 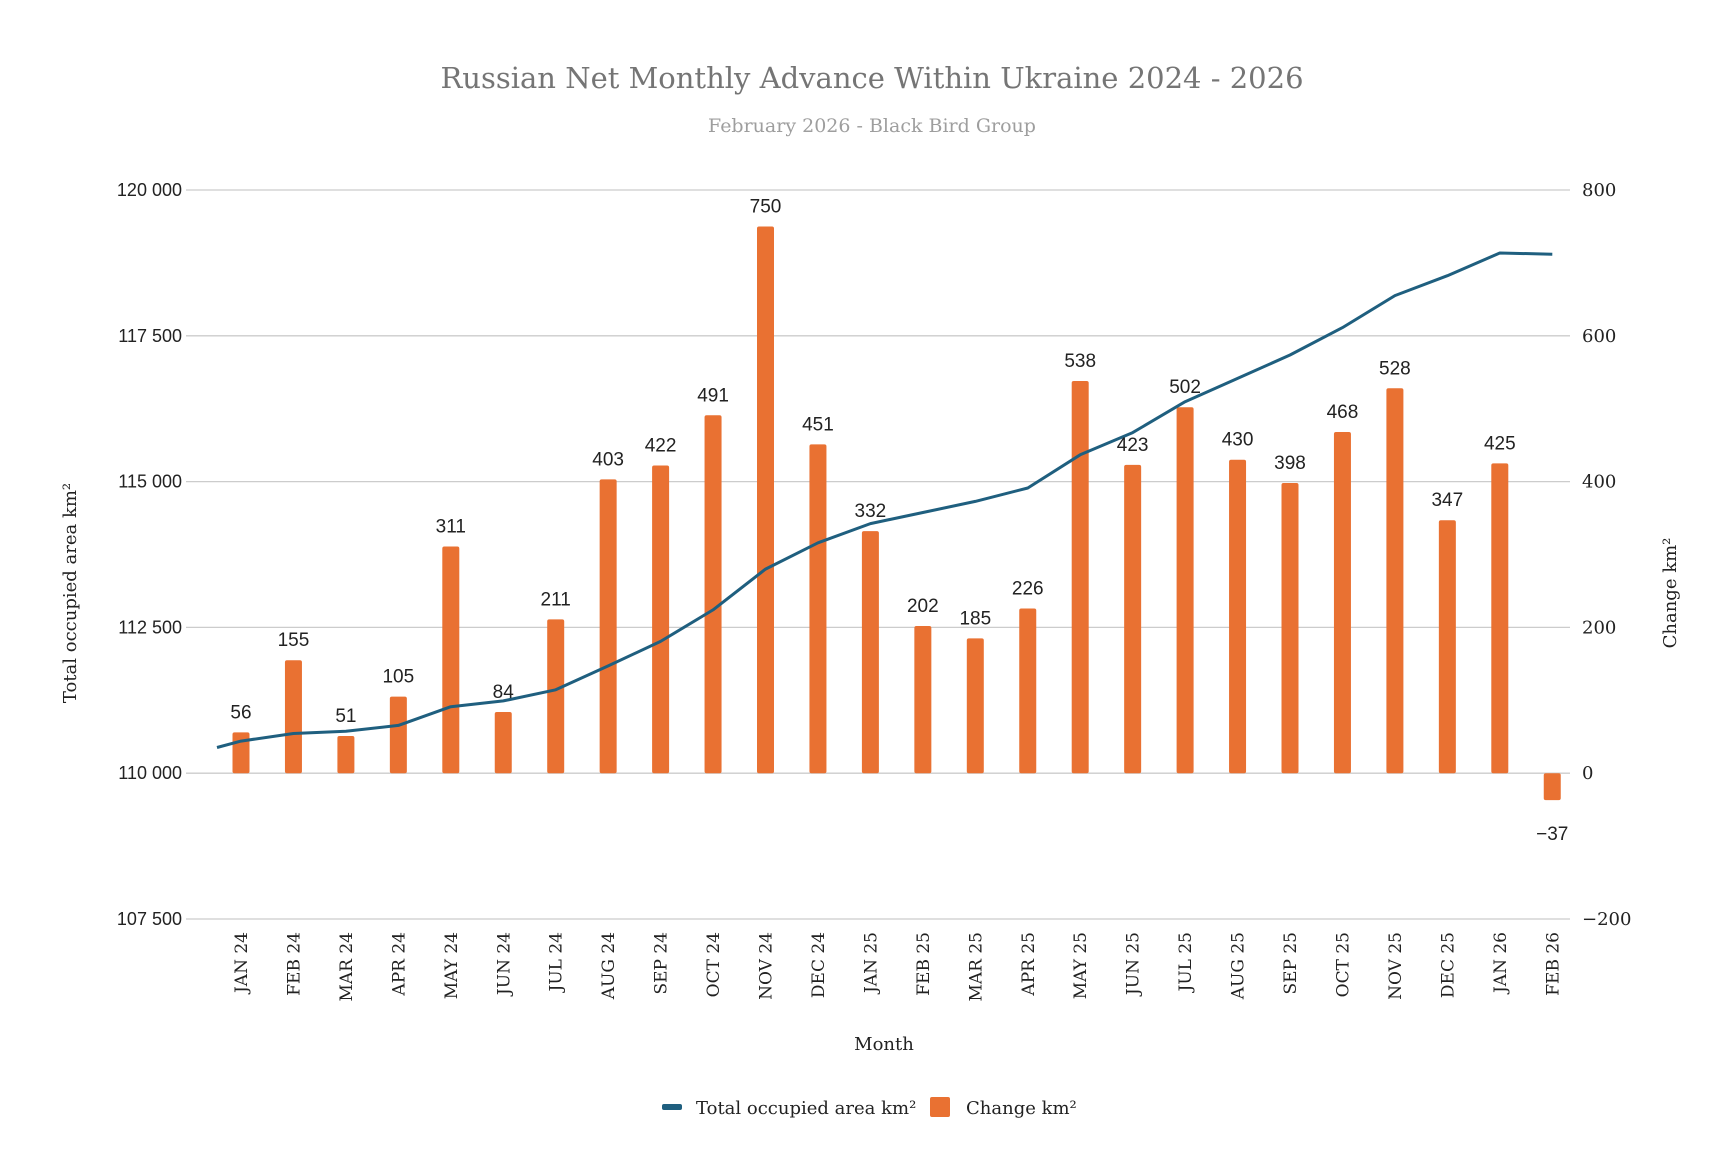 I want to click on right-tick-label: 0, so click(x=1587, y=773).